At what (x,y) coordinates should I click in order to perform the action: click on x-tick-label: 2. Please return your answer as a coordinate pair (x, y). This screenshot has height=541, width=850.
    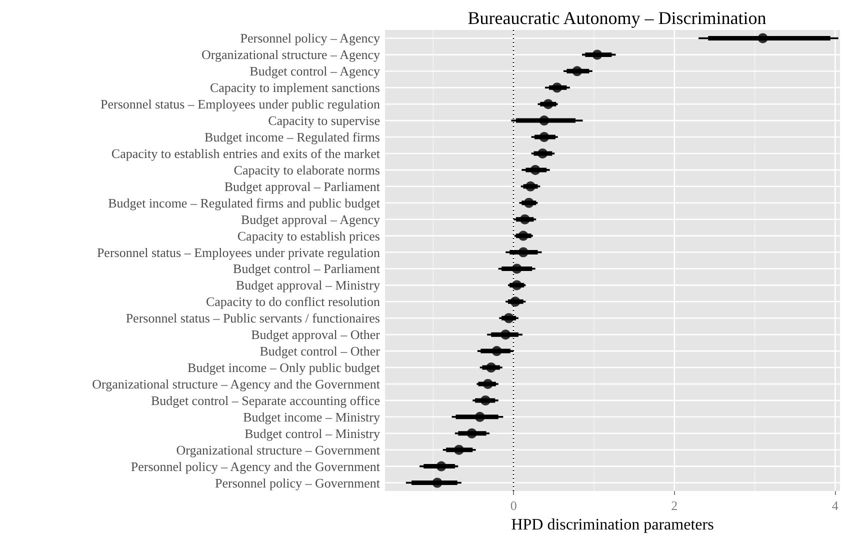
    Looking at the image, I should click on (674, 505).